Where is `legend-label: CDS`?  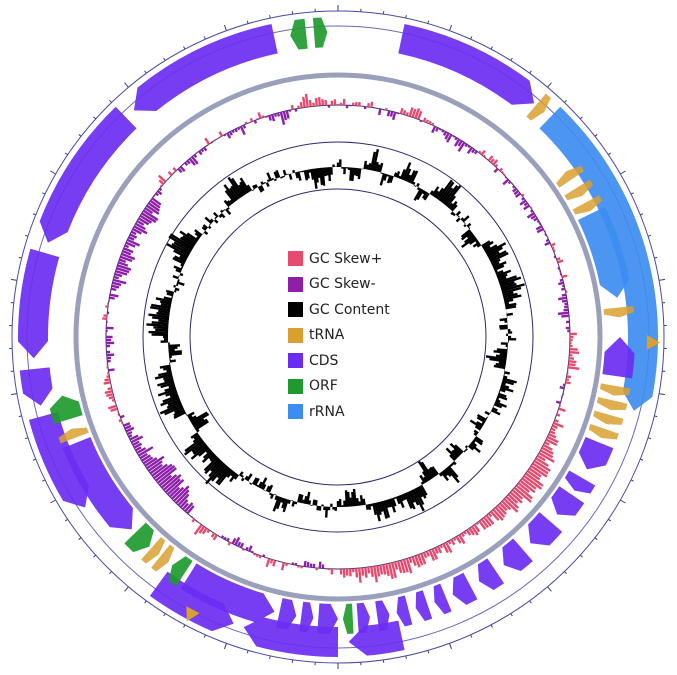
legend-label: CDS is located at coordinates (324, 360).